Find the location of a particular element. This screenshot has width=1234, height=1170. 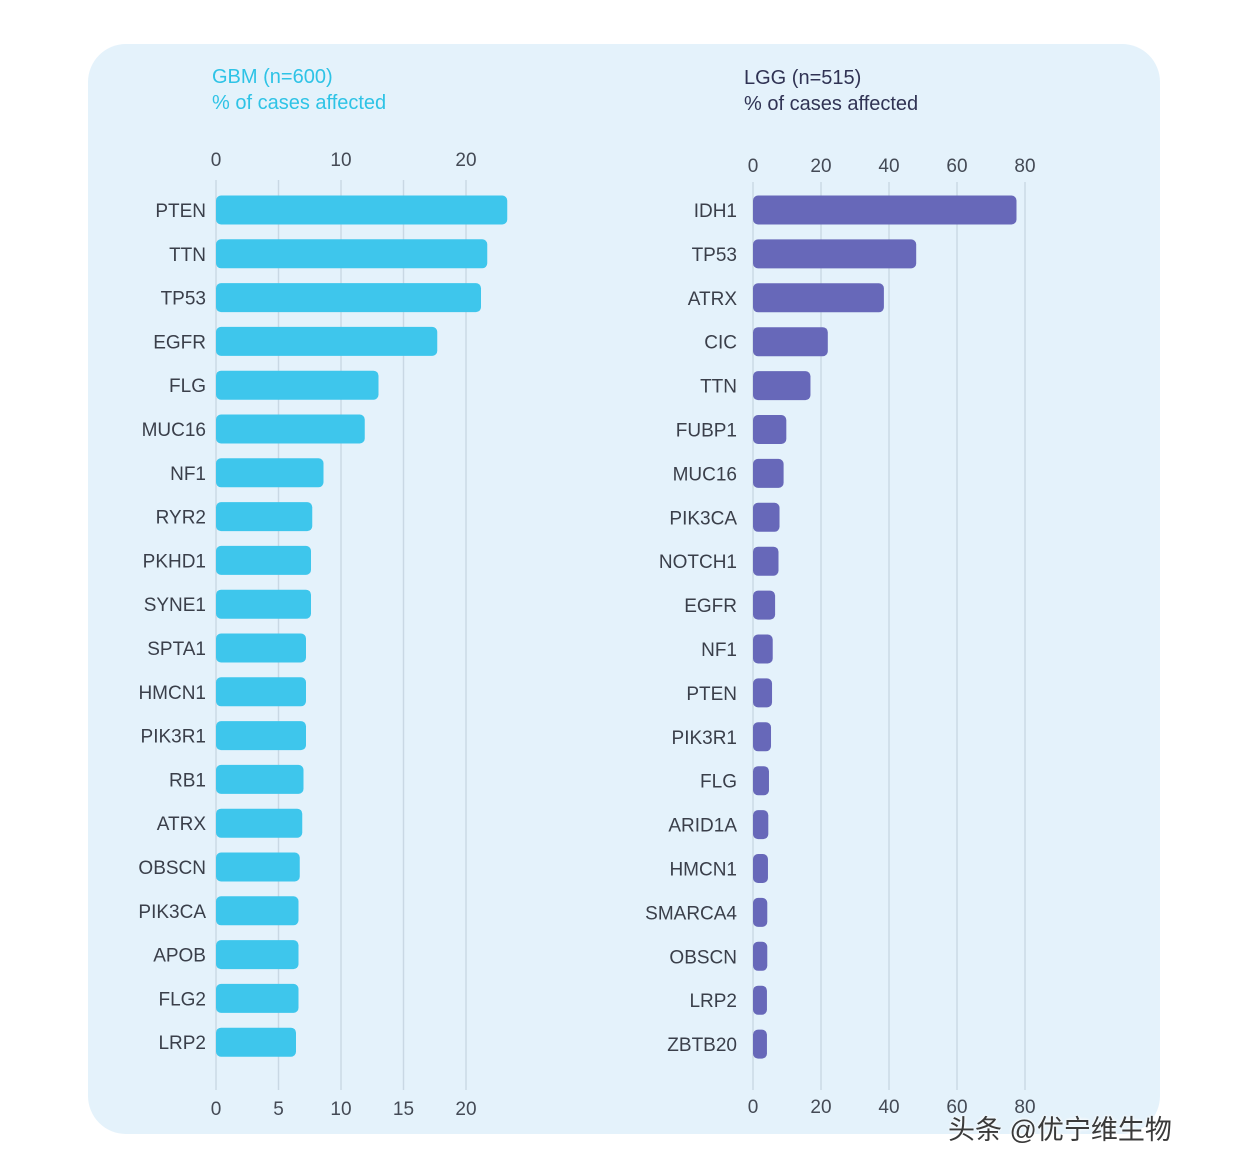

gbm-gene-label: ATRX is located at coordinates (182, 824).